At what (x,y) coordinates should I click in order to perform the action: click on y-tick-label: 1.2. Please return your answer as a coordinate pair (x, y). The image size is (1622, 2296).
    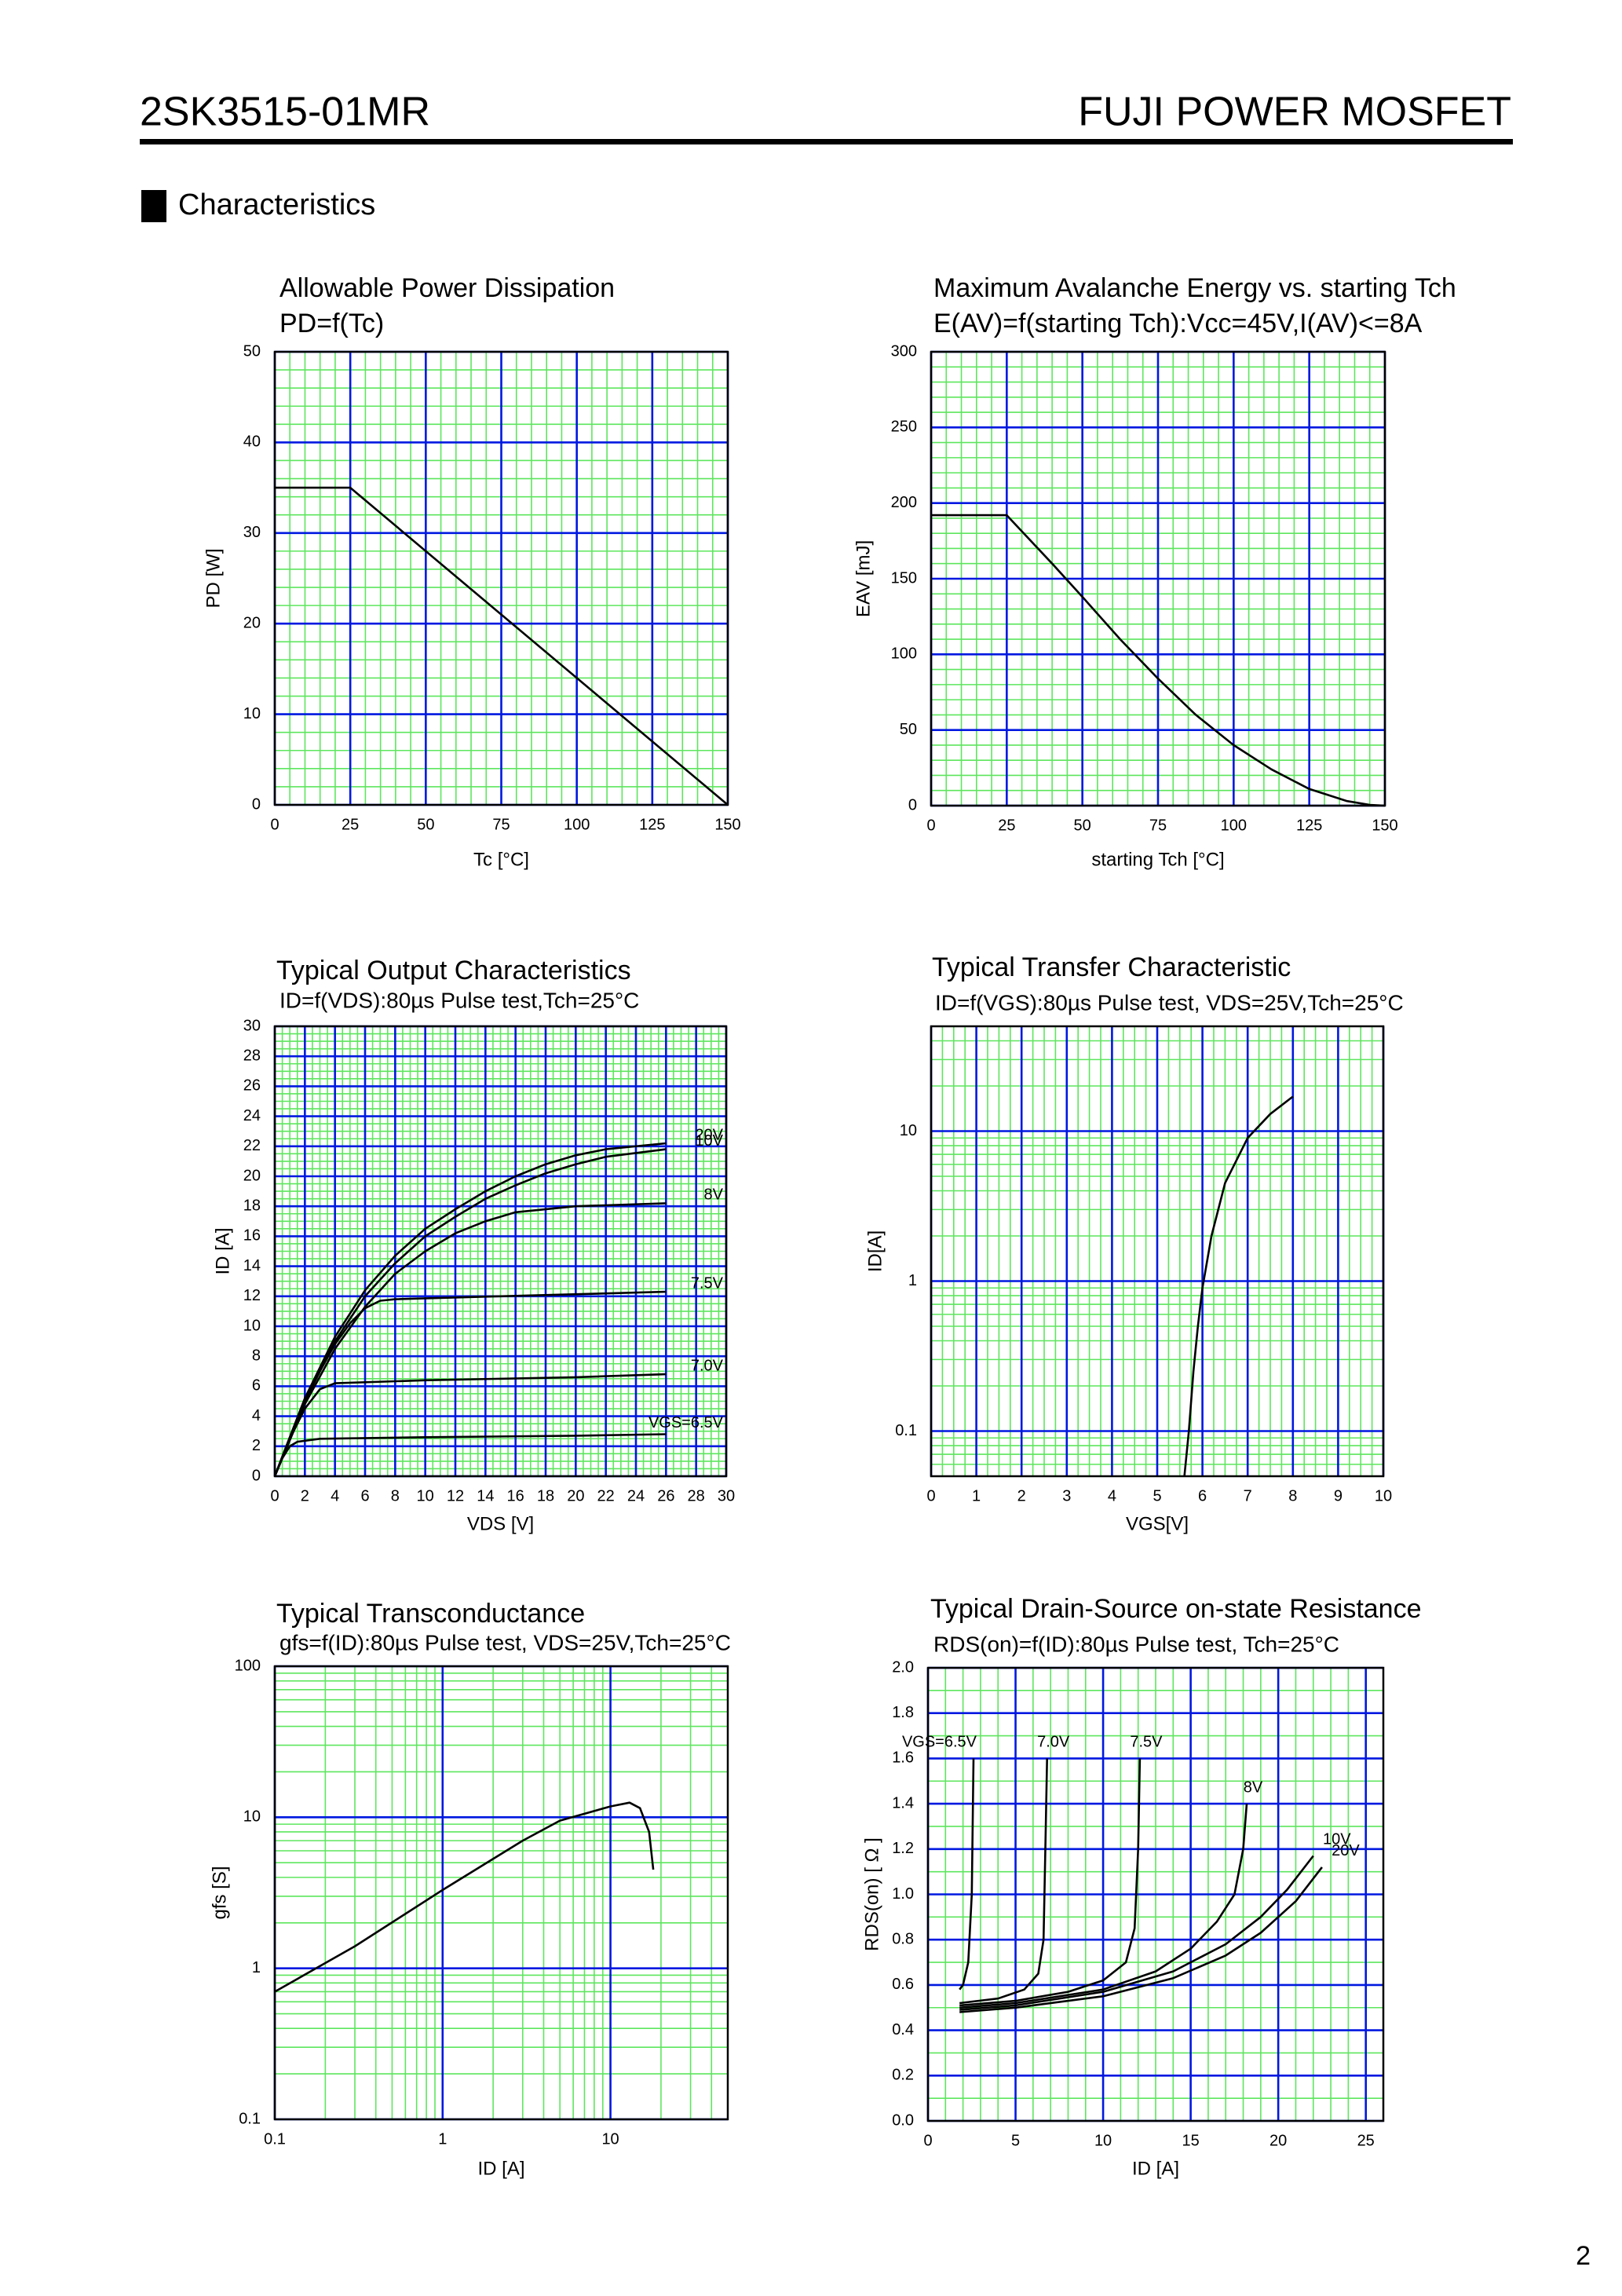
    Looking at the image, I should click on (903, 1848).